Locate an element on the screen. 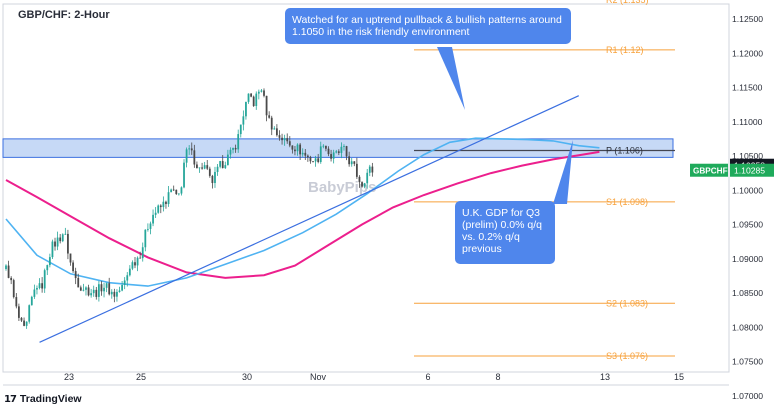  tradingview-footer: 𝟭7 TradingView is located at coordinates (43, 399).